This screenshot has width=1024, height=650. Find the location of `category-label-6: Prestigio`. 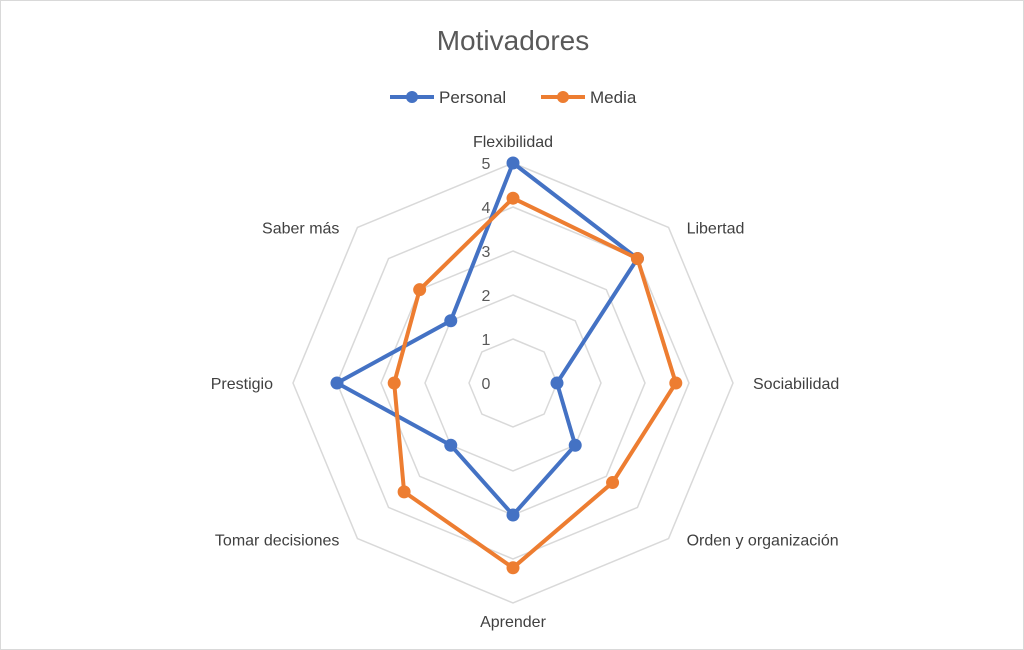

category-label-6: Prestigio is located at coordinates (242, 384).